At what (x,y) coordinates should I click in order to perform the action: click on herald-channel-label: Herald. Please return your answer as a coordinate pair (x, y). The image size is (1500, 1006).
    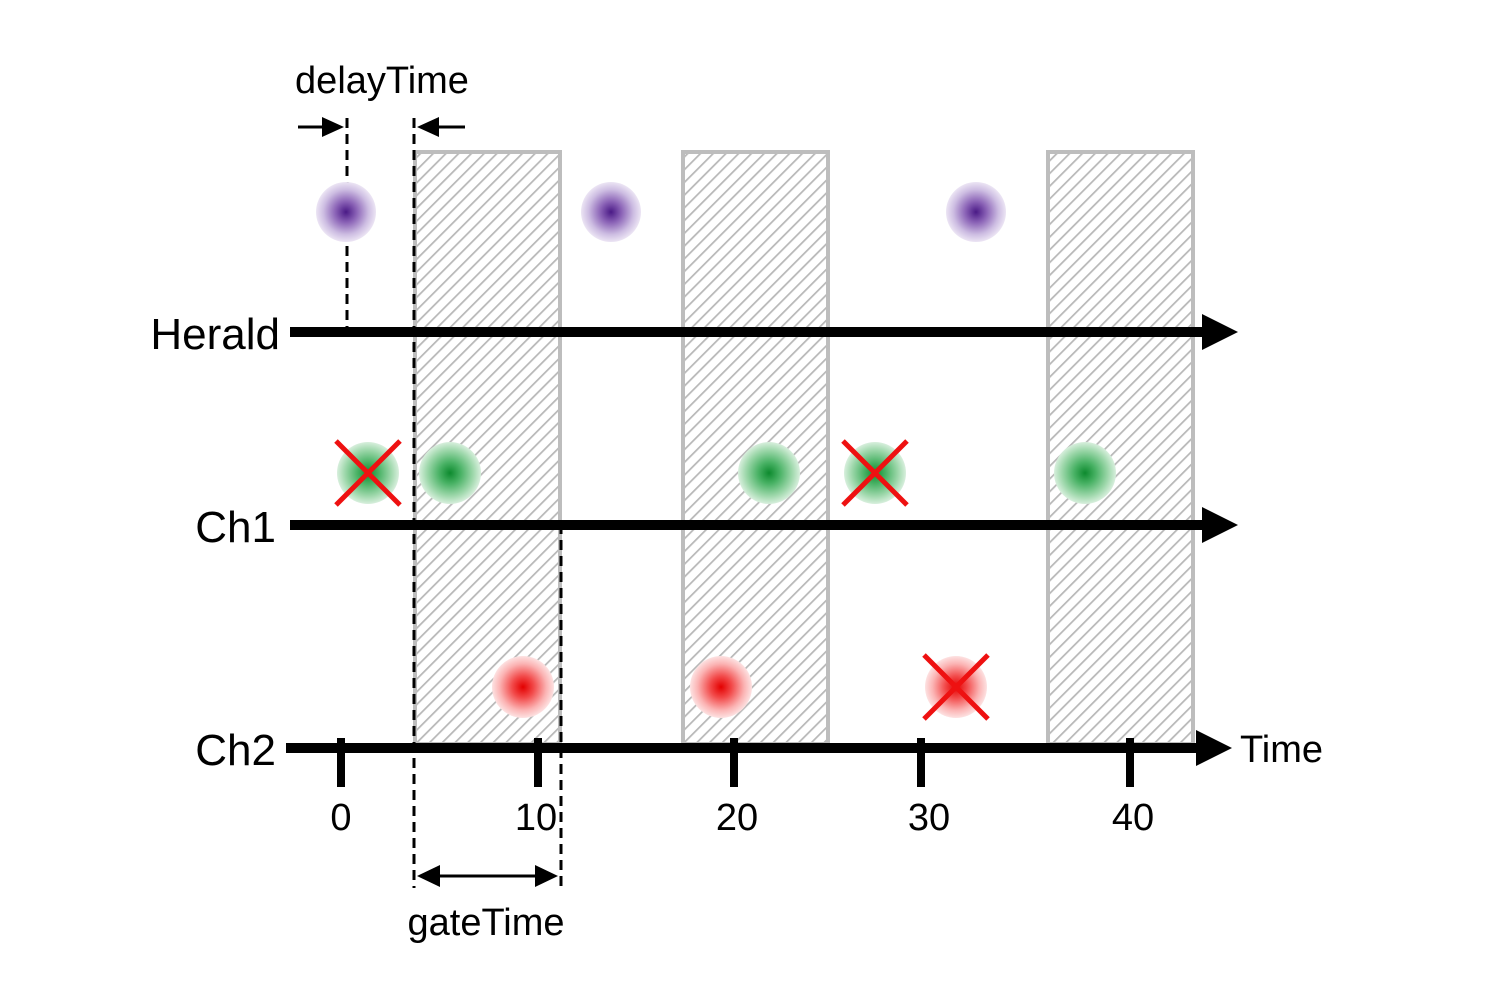
    Looking at the image, I should click on (215, 334).